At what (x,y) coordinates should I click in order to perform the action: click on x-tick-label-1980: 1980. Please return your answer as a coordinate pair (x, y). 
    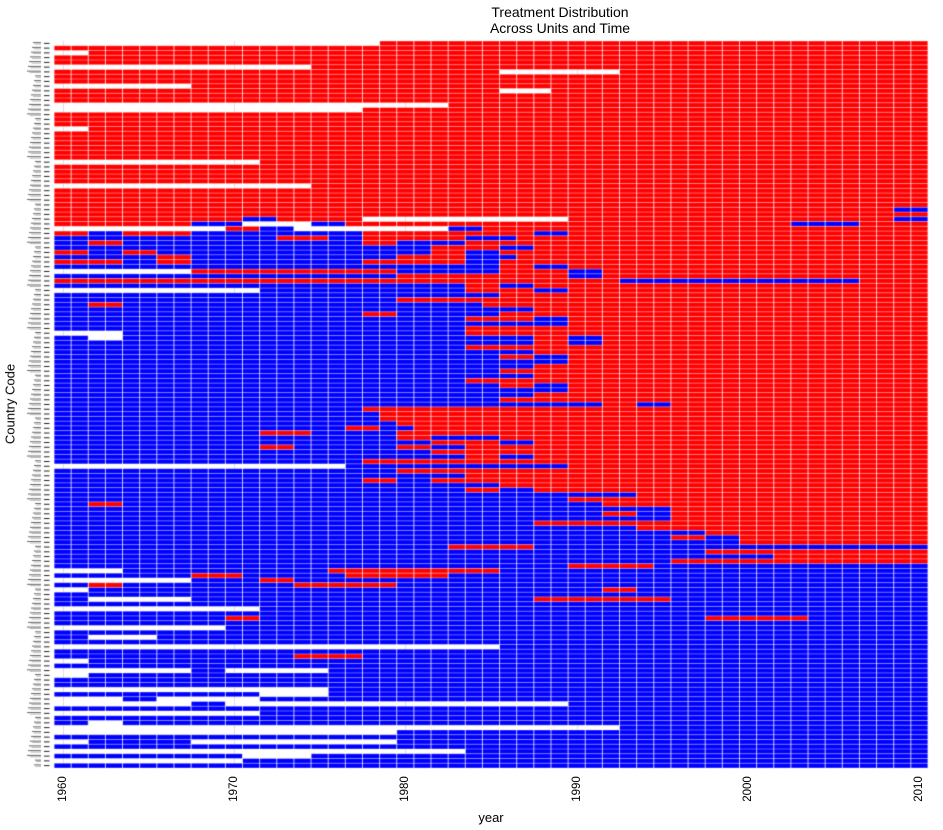
    Looking at the image, I should click on (405, 789).